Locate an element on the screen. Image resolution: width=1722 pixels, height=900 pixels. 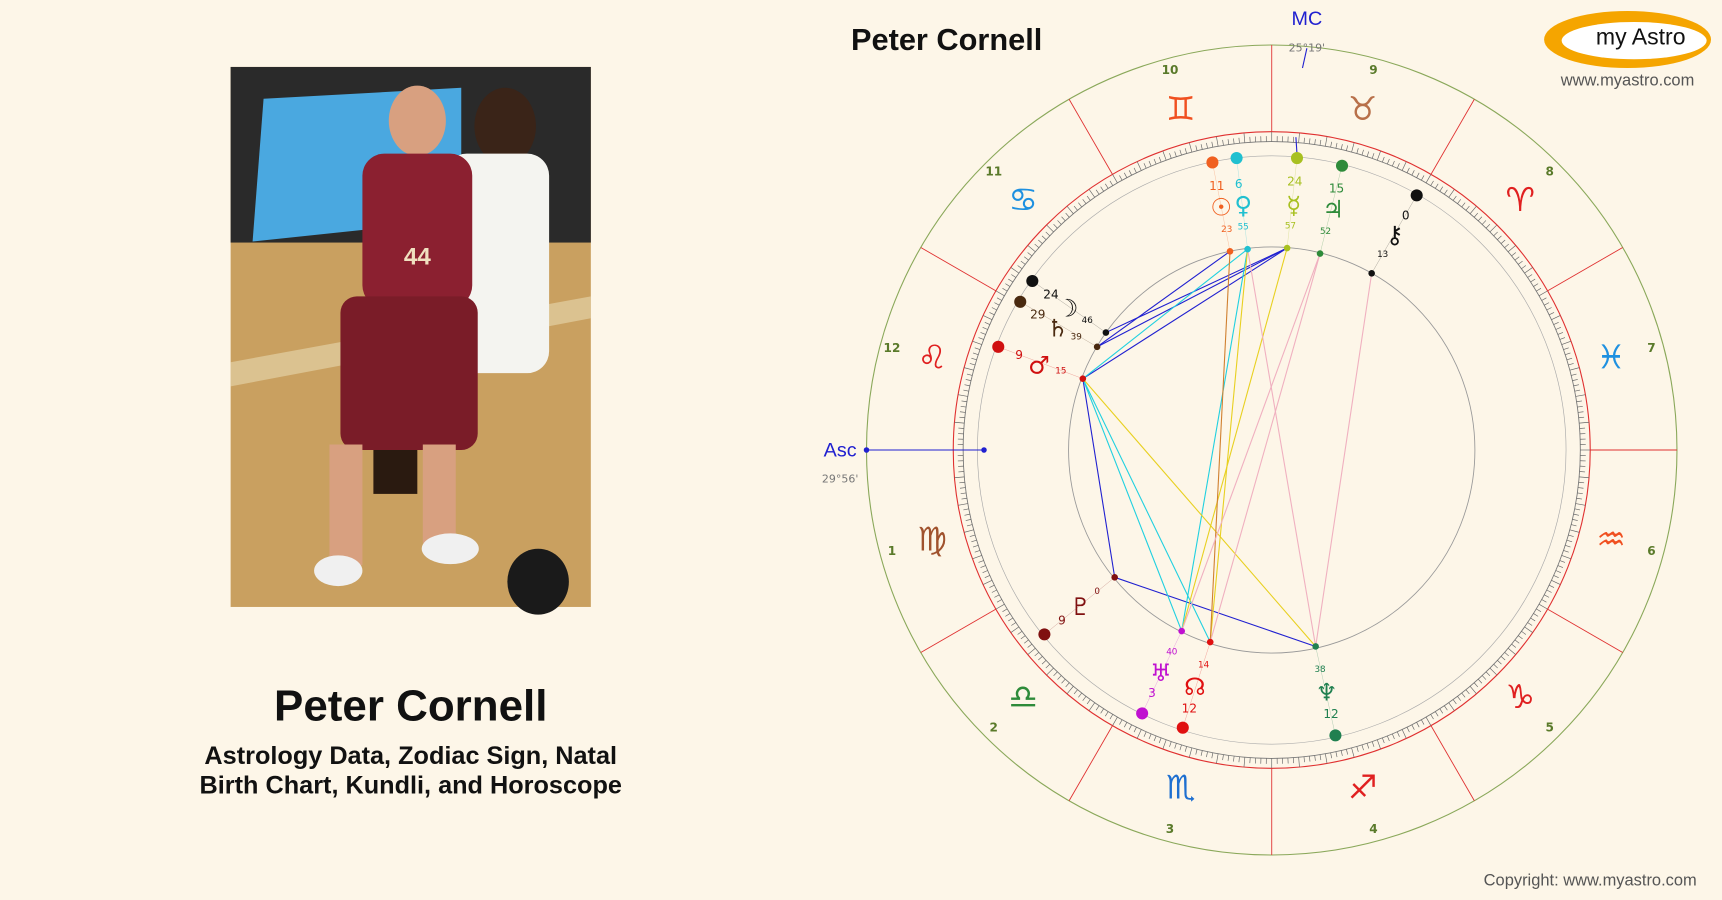
chart-title: Peter Cornell is located at coordinates (946, 39).